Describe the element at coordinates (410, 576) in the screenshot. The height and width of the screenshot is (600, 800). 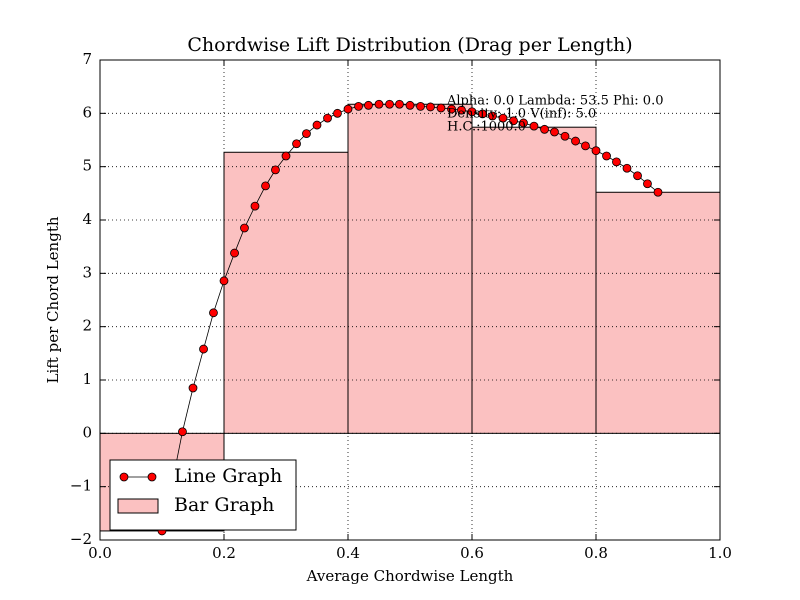
I see `x-axis-label: Average Chordwise Length` at that location.